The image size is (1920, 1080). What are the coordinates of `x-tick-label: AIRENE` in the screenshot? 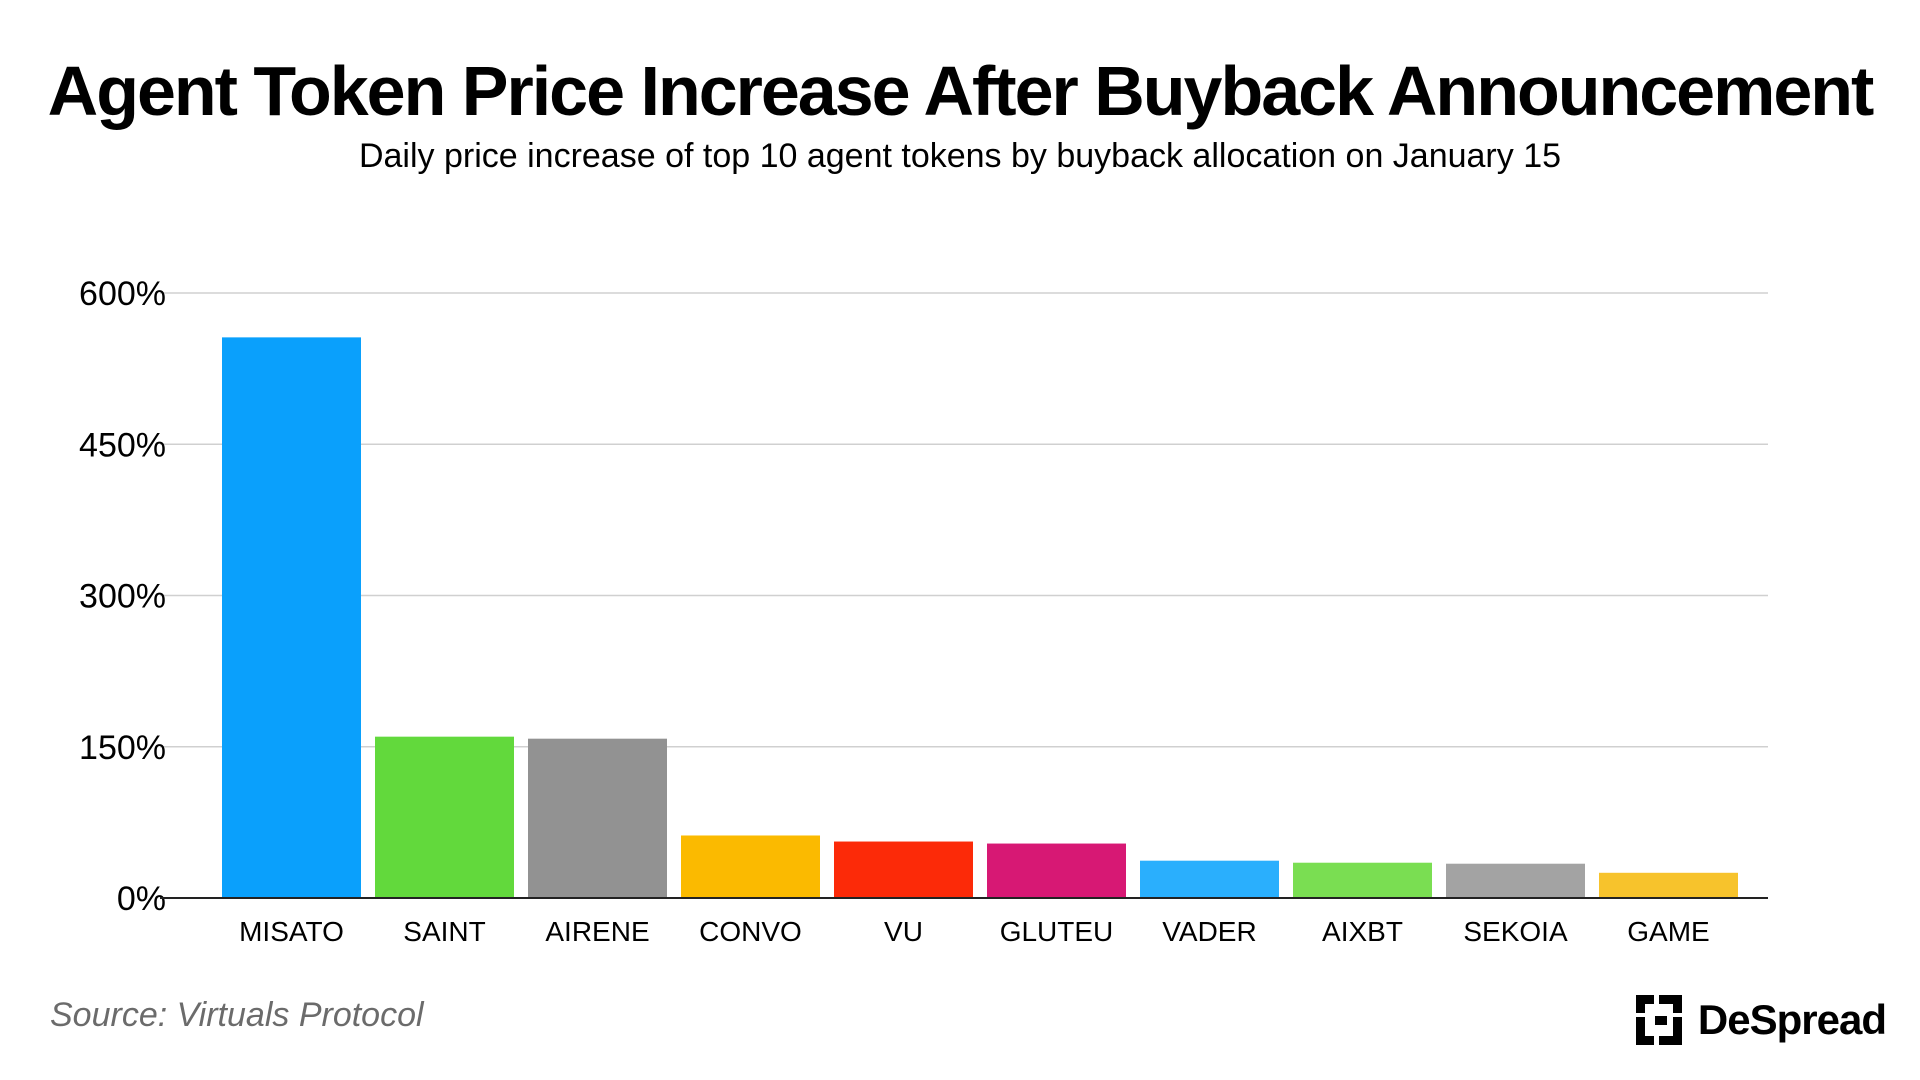 It's located at (597, 931).